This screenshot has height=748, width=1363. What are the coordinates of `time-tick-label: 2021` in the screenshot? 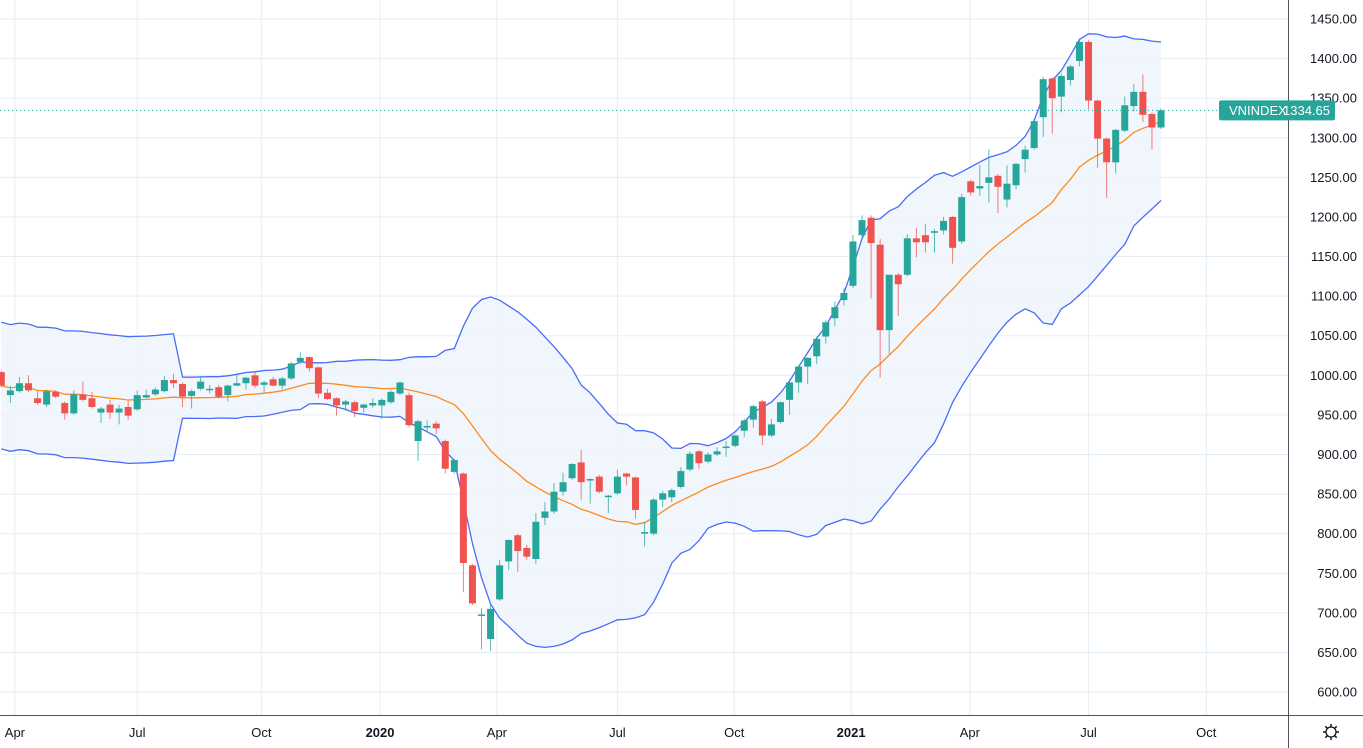 It's located at (851, 732).